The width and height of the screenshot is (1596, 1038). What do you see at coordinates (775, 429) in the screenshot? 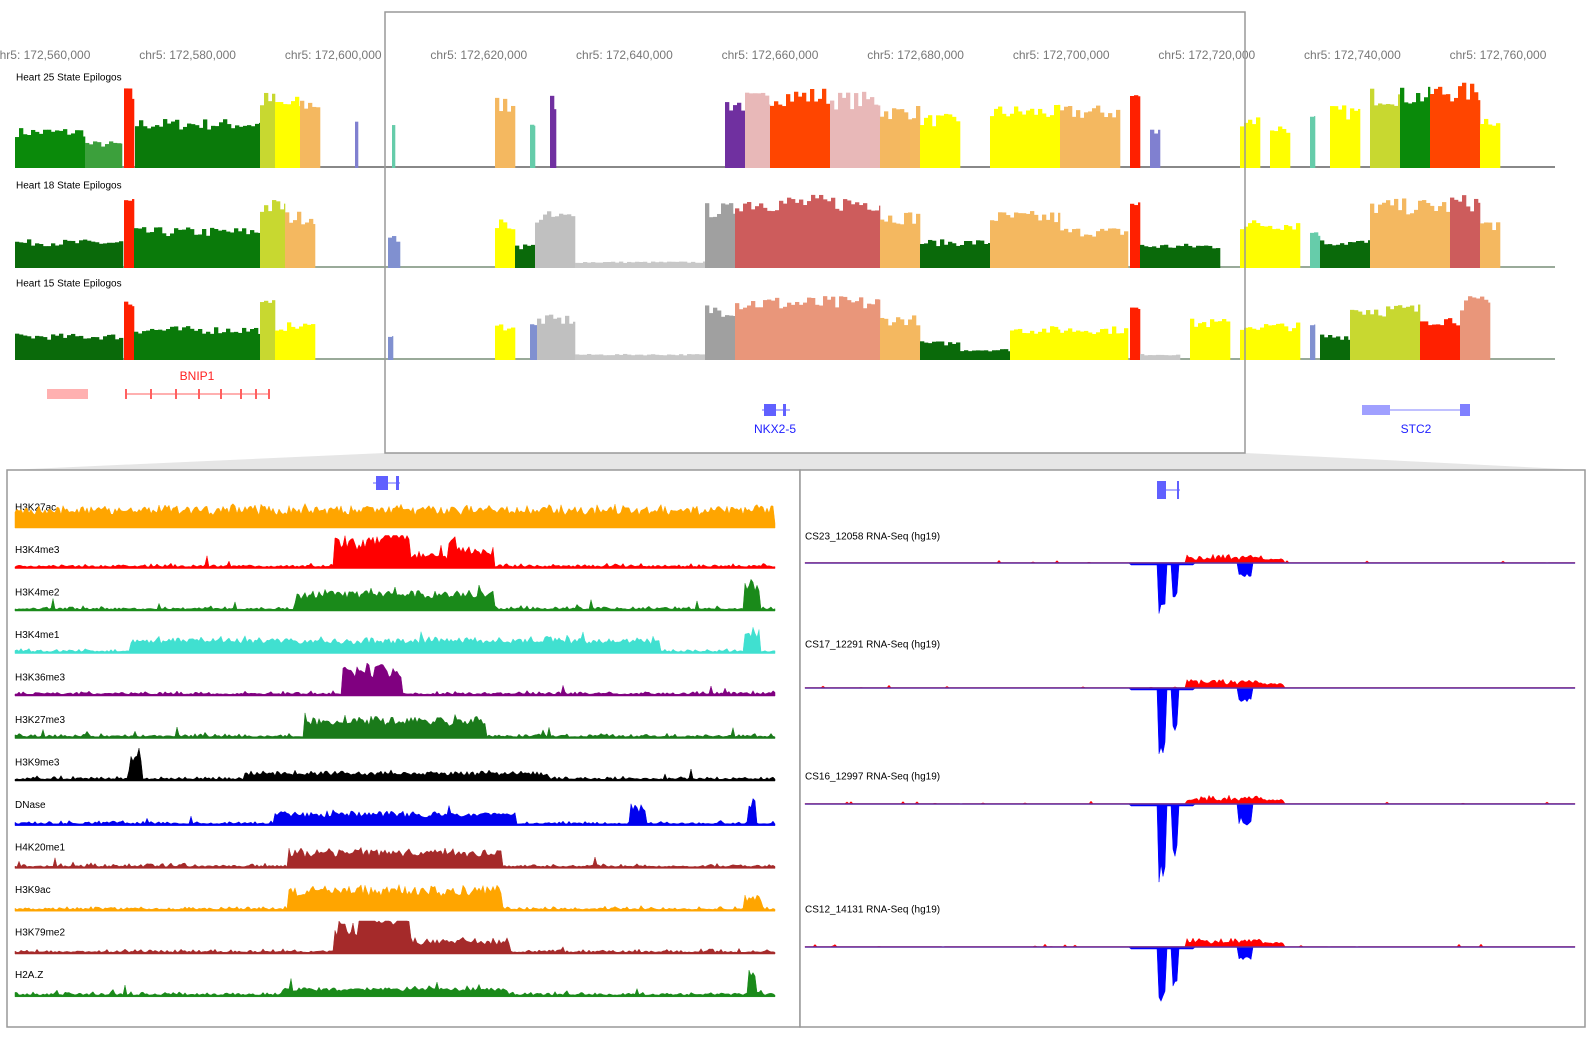
I see `gene-name: NKX2-5` at bounding box center [775, 429].